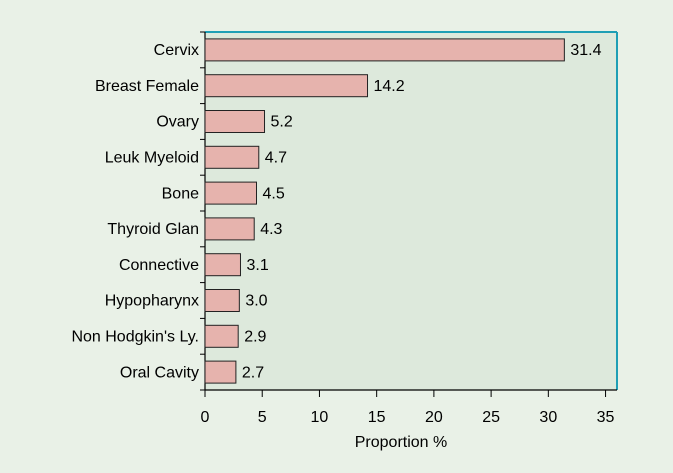  Describe the element at coordinates (153, 229) in the screenshot. I see `y-tick-label: Thyroid Glan` at that location.